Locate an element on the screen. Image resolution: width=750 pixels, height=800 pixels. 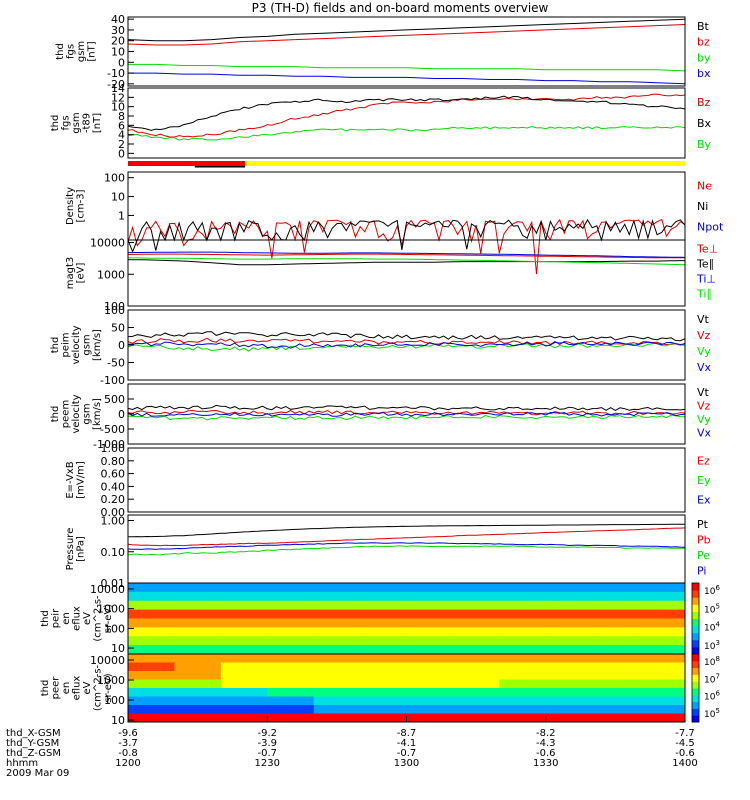
mode-bar is located at coordinates (406, 164).